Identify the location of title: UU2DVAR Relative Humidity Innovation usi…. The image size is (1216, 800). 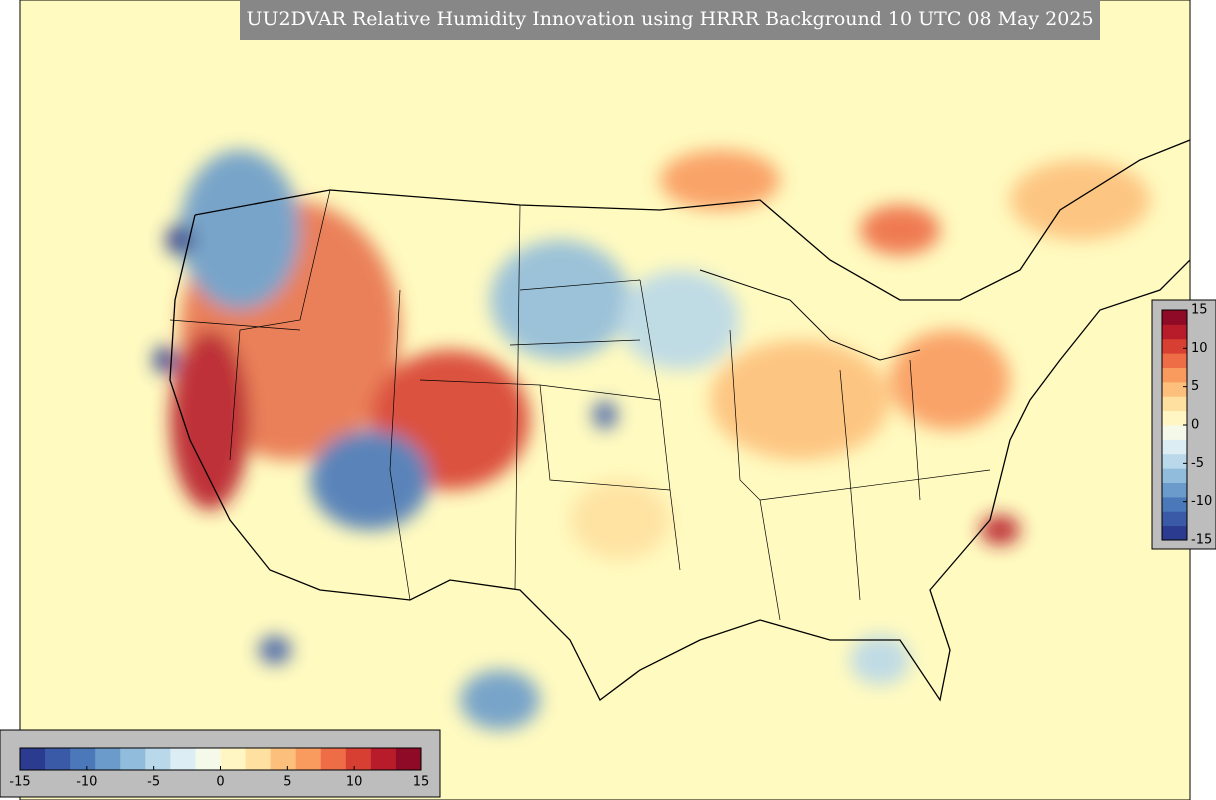
(669, 19).